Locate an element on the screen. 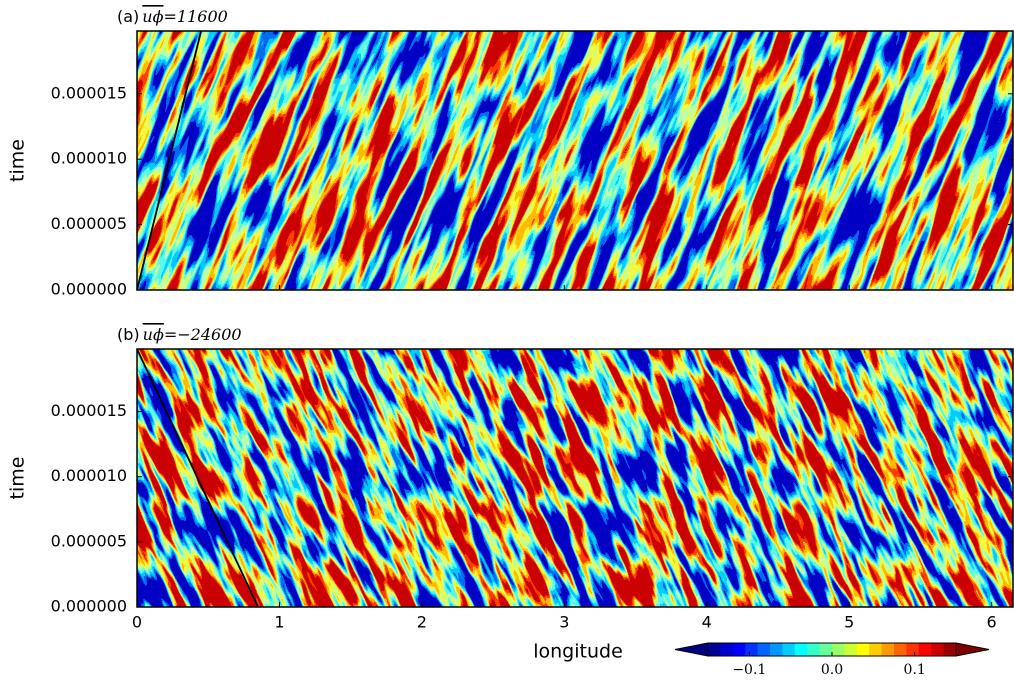 This screenshot has height=682, width=1014. panel-title: (b) uϕ=−24600 is located at coordinates (179, 334).